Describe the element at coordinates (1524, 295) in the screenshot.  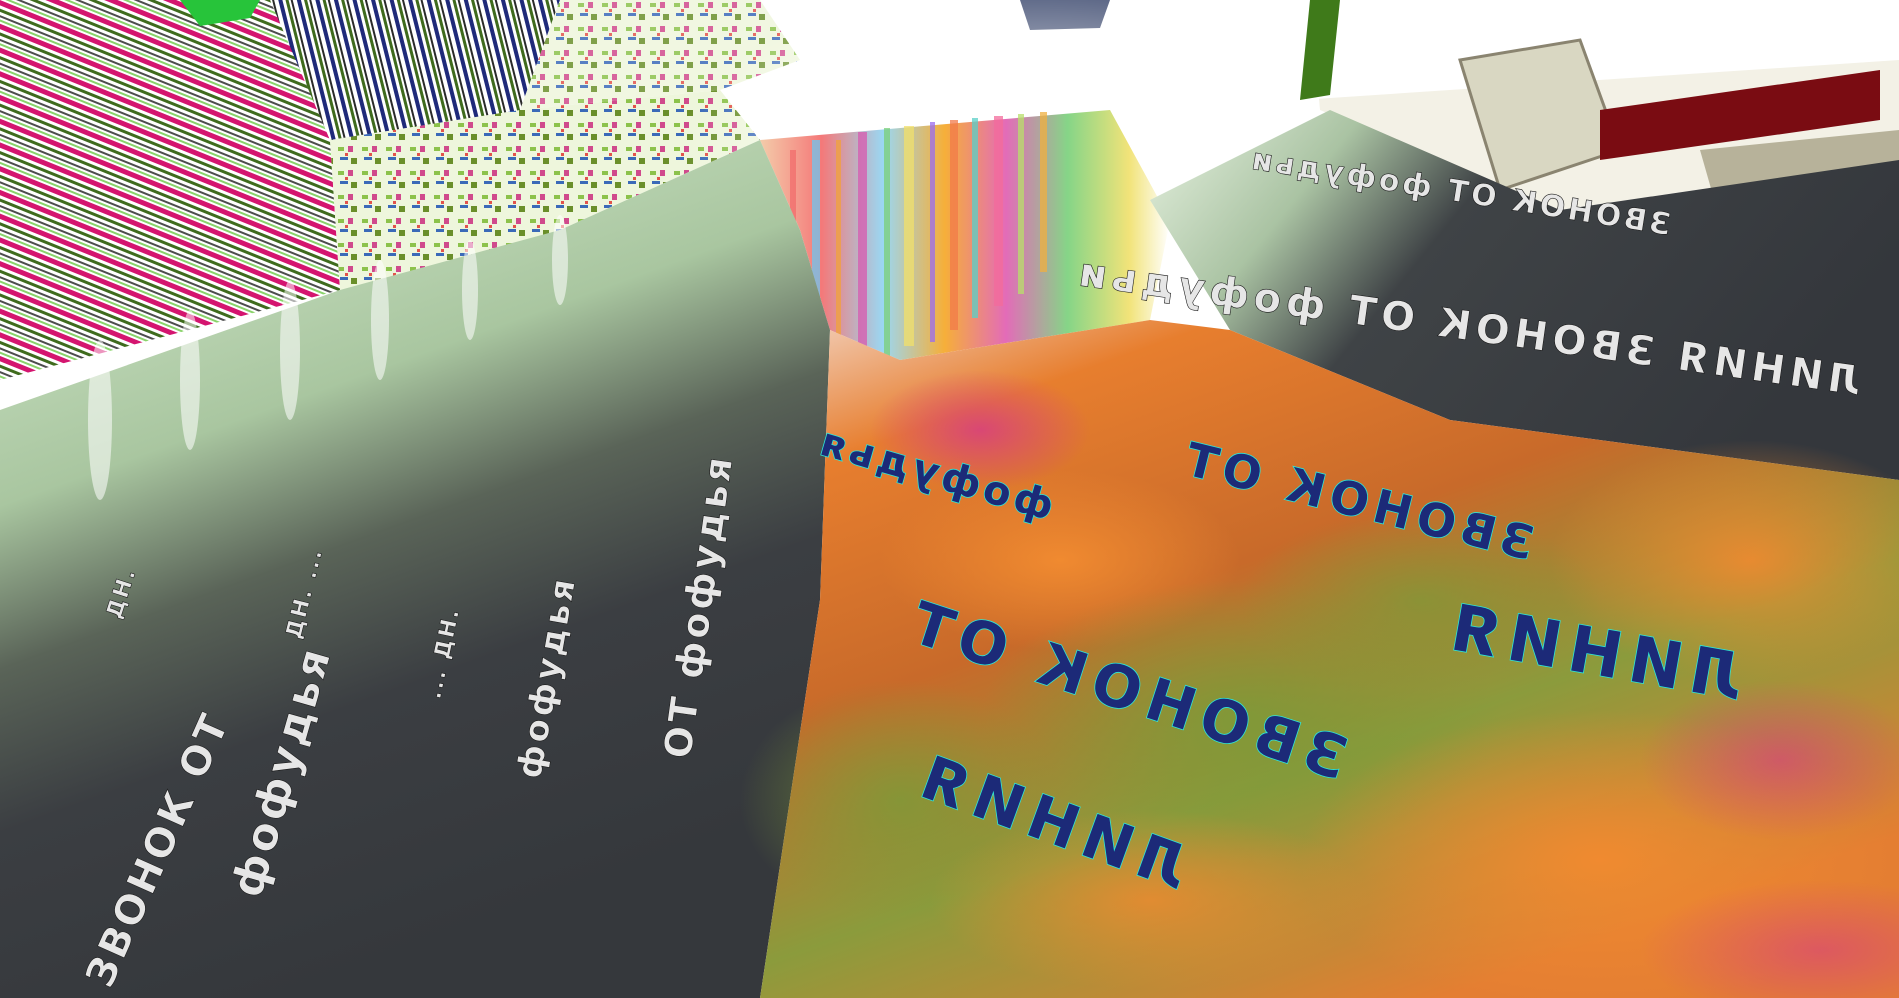
I see `right-wall` at that location.